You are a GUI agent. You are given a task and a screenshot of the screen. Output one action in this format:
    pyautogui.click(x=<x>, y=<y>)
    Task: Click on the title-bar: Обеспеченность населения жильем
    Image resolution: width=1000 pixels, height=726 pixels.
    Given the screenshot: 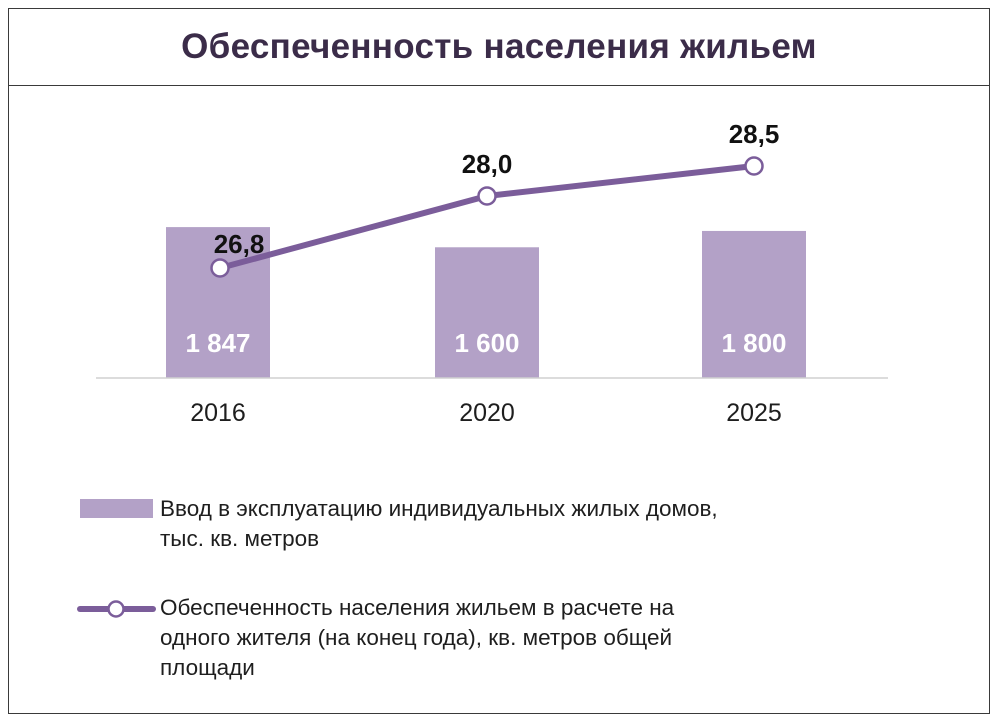 What is the action you would take?
    pyautogui.click(x=499, y=47)
    